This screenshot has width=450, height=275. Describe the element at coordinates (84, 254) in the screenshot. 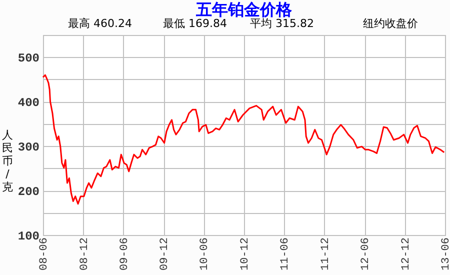

I see `x-tick-label: 08-12` at that location.